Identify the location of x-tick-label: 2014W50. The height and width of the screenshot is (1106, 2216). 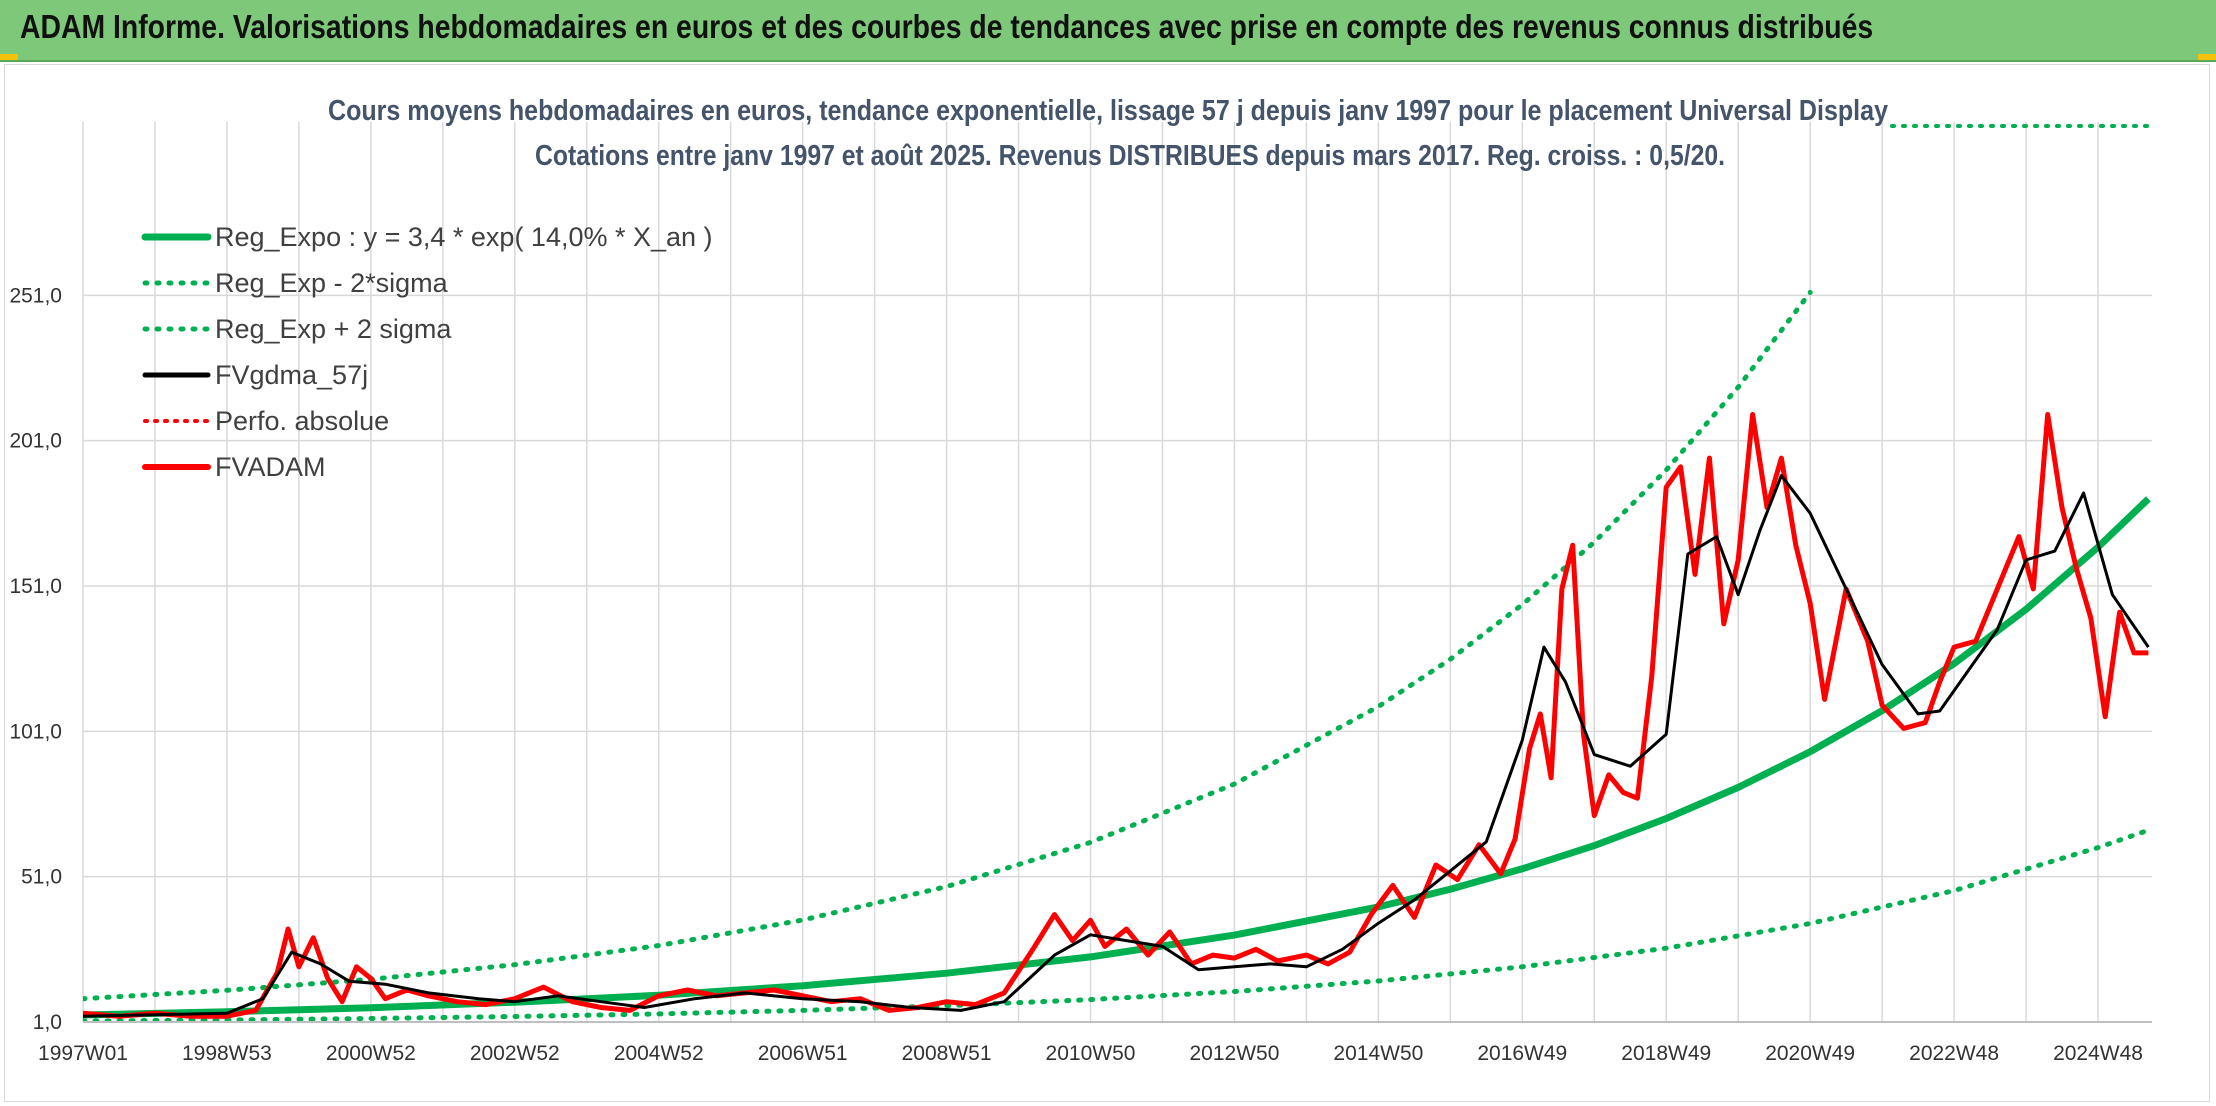
(1378, 1053).